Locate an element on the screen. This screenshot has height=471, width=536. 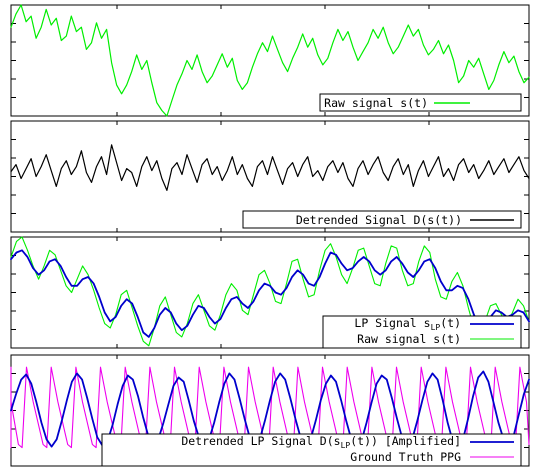
detrended-signal-line is located at coordinates (270, 167).